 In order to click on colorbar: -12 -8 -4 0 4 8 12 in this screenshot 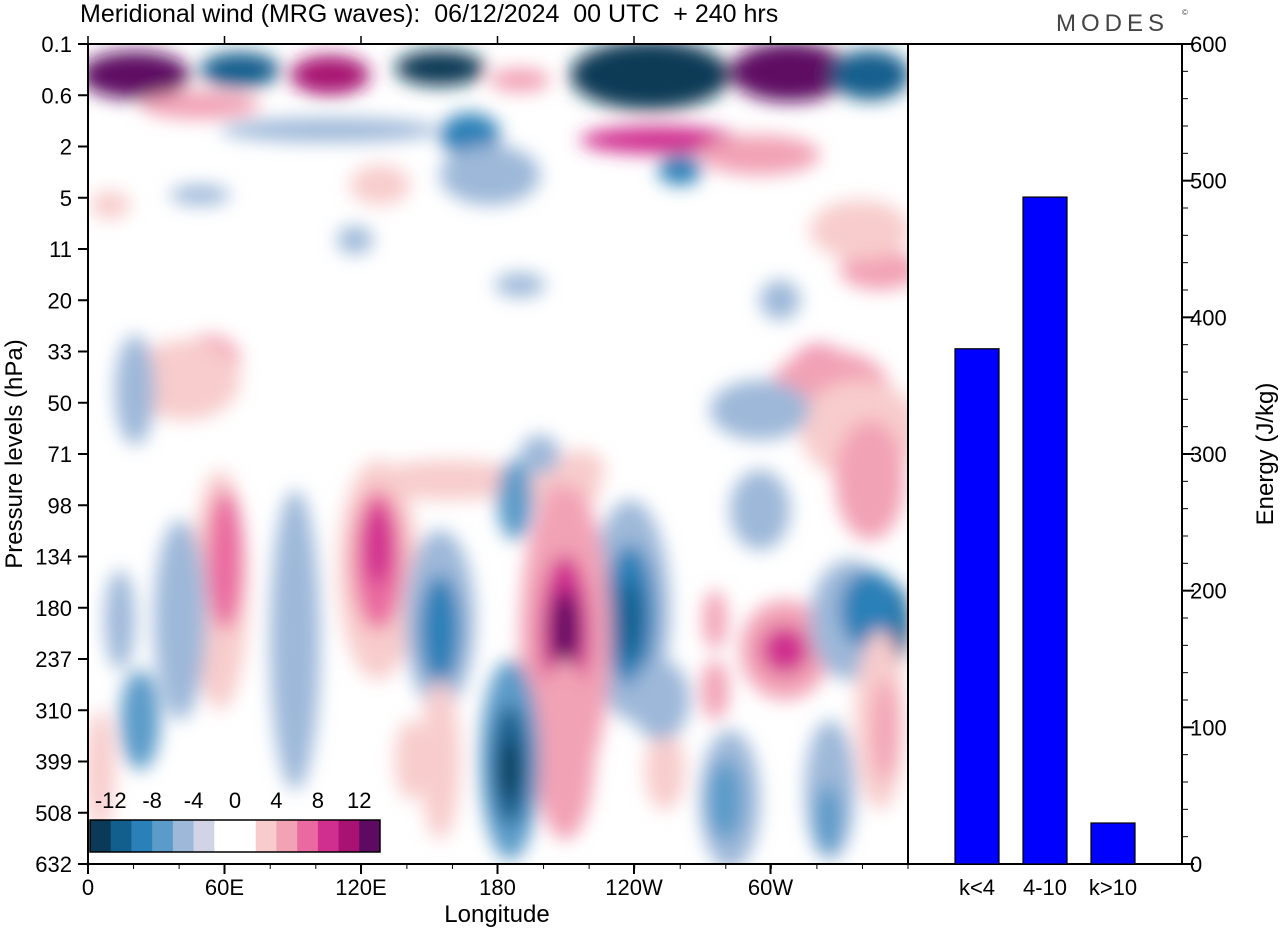, I will do `click(235, 820)`.